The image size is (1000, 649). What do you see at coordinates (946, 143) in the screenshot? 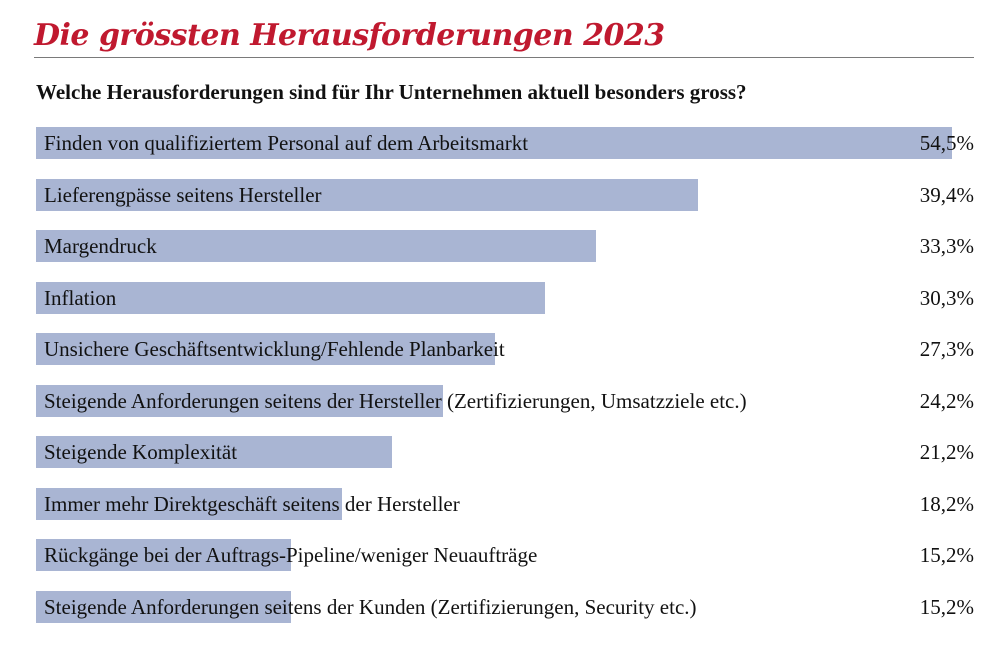
I see `value-label: 54,5%` at bounding box center [946, 143].